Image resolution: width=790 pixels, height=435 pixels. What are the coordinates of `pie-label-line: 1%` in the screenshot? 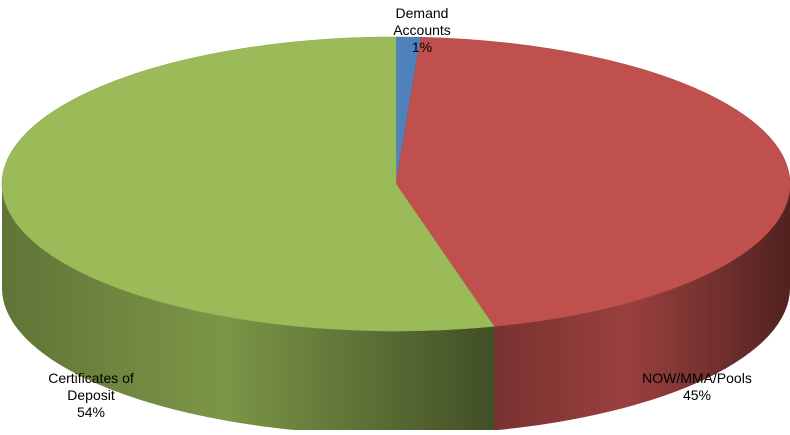 It's located at (422, 47).